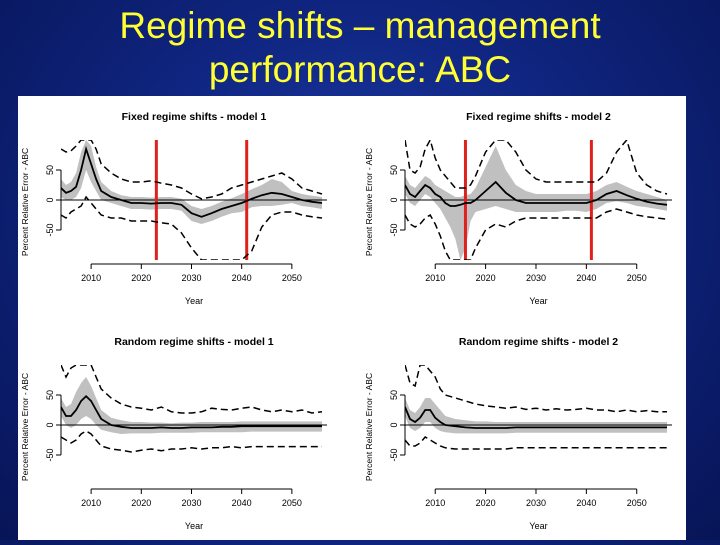 The height and width of the screenshot is (545, 720). I want to click on chart-title: Fixed regime shifts - model 1, so click(194, 117).